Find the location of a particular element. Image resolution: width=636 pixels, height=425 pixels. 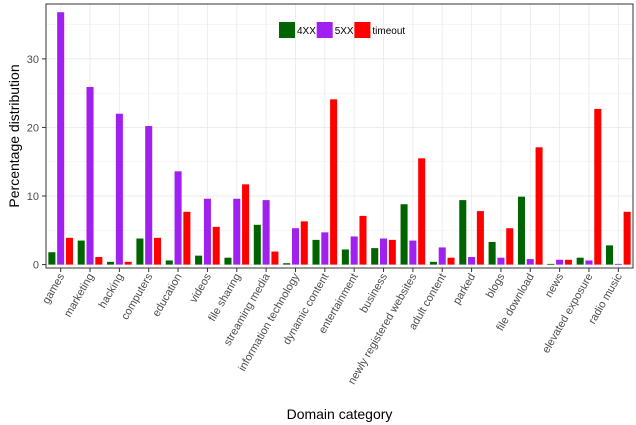

y-axis-title: Percentage distribution is located at coordinates (14, 135).